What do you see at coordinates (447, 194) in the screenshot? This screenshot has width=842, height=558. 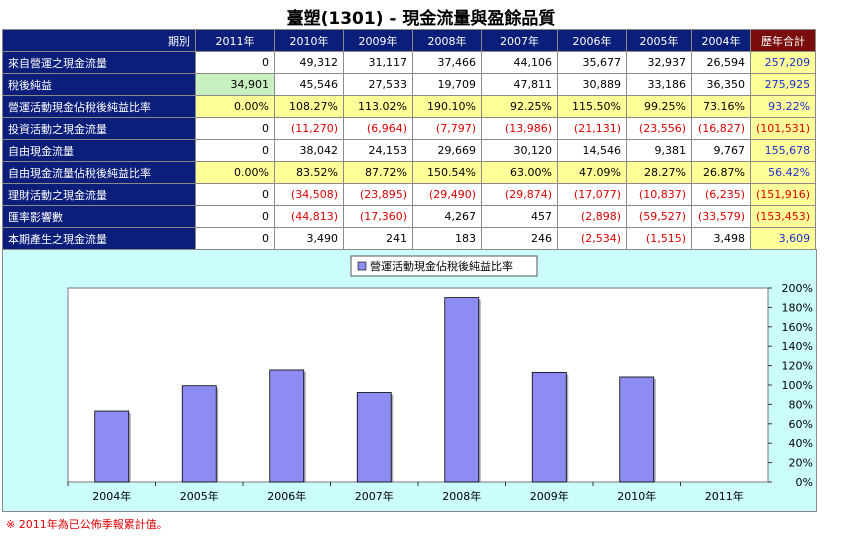 I see `table-cell: (29,490)` at bounding box center [447, 194].